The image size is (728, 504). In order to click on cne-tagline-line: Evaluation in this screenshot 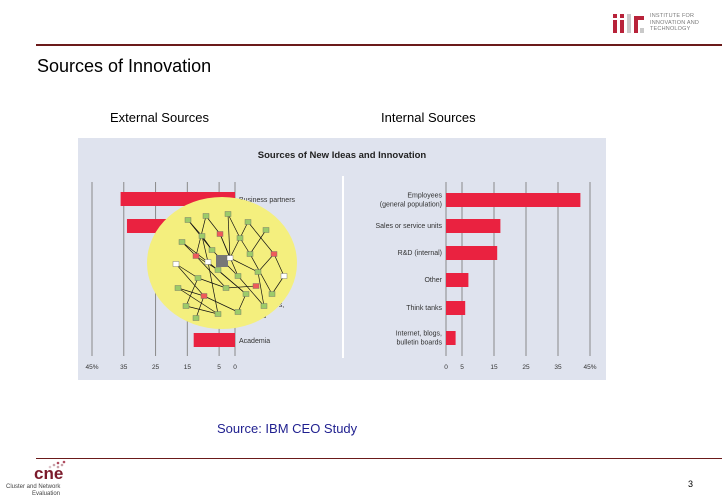, I will do `click(46, 494)`.